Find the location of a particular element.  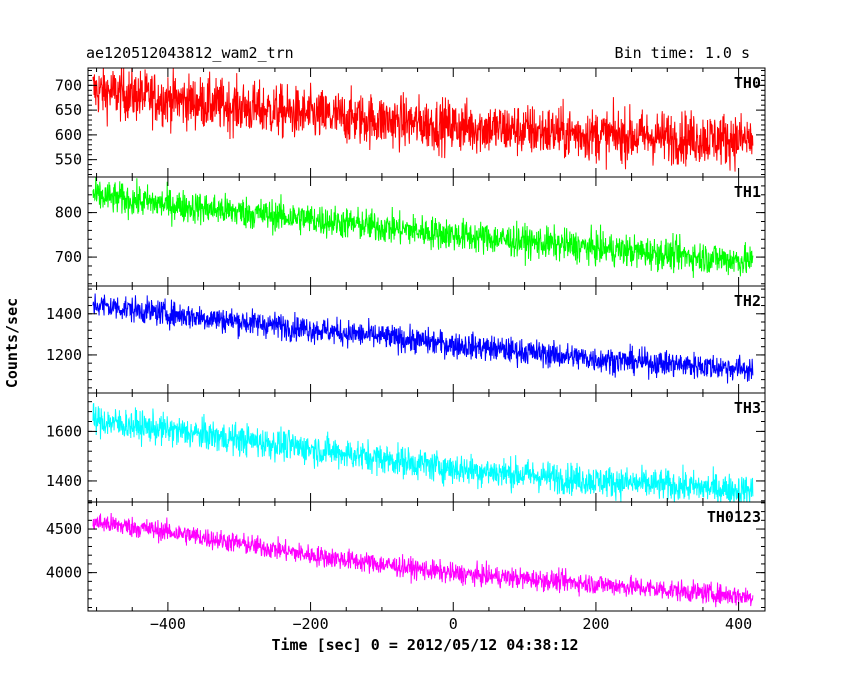

series-line-th0 is located at coordinates (423, 120).